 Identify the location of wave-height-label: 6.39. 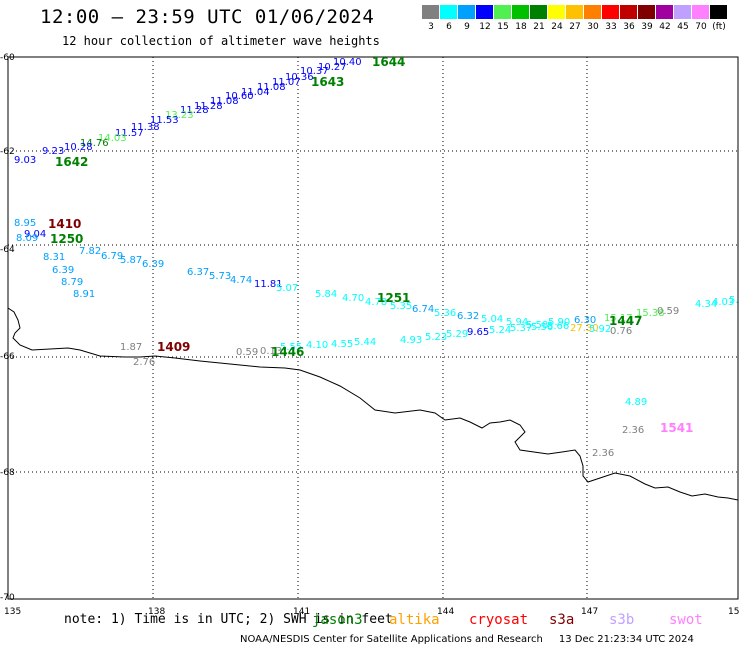
(63, 270).